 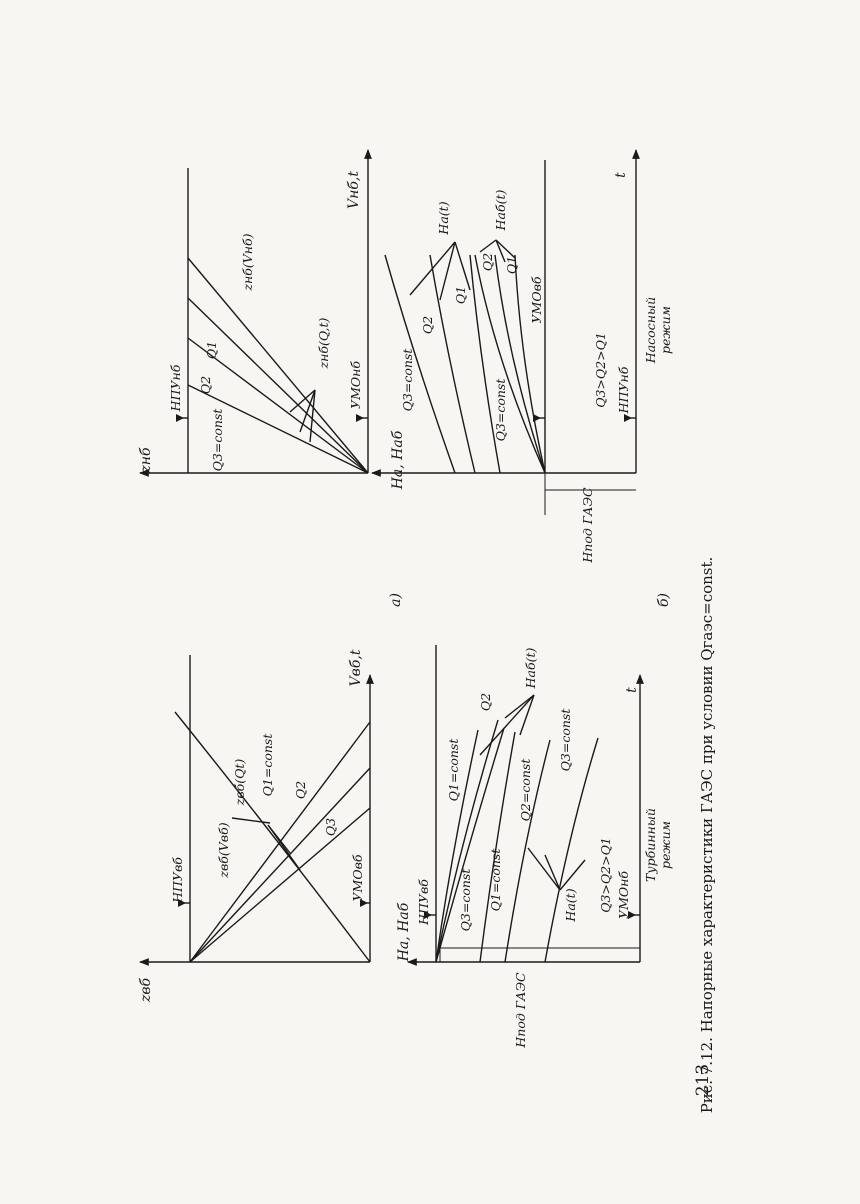 I want to click on a-upper-curve-volume-label: zвб(Vвб), so click(x=223, y=850).